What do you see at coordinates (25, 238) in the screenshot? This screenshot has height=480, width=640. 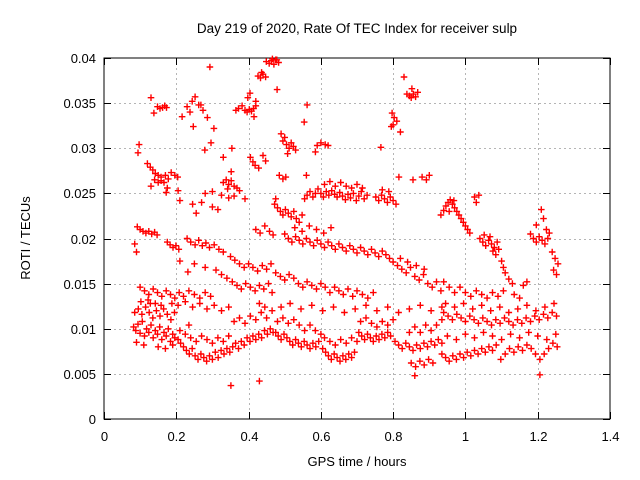 I see `y-axis-label: ROTI / TECUs` at bounding box center [25, 238].